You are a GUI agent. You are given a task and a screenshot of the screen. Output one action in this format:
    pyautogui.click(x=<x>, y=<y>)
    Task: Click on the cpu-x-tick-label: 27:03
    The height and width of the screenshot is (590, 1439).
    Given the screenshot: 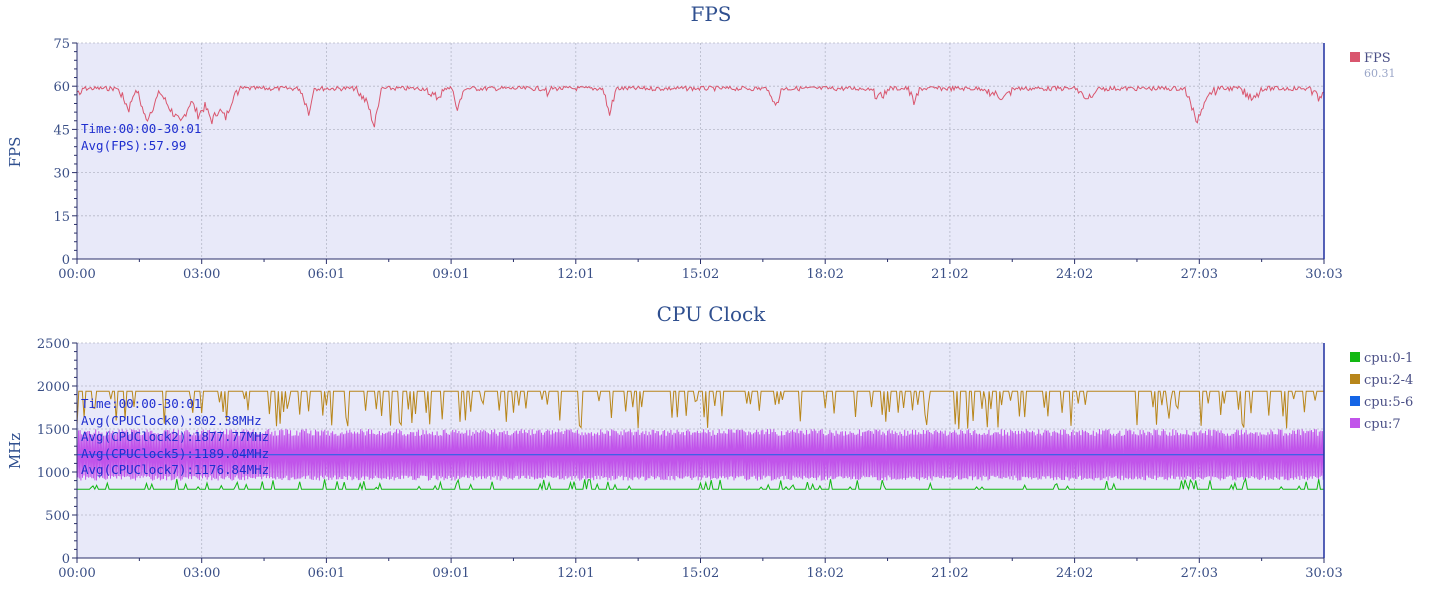 What is the action you would take?
    pyautogui.click(x=1199, y=573)
    